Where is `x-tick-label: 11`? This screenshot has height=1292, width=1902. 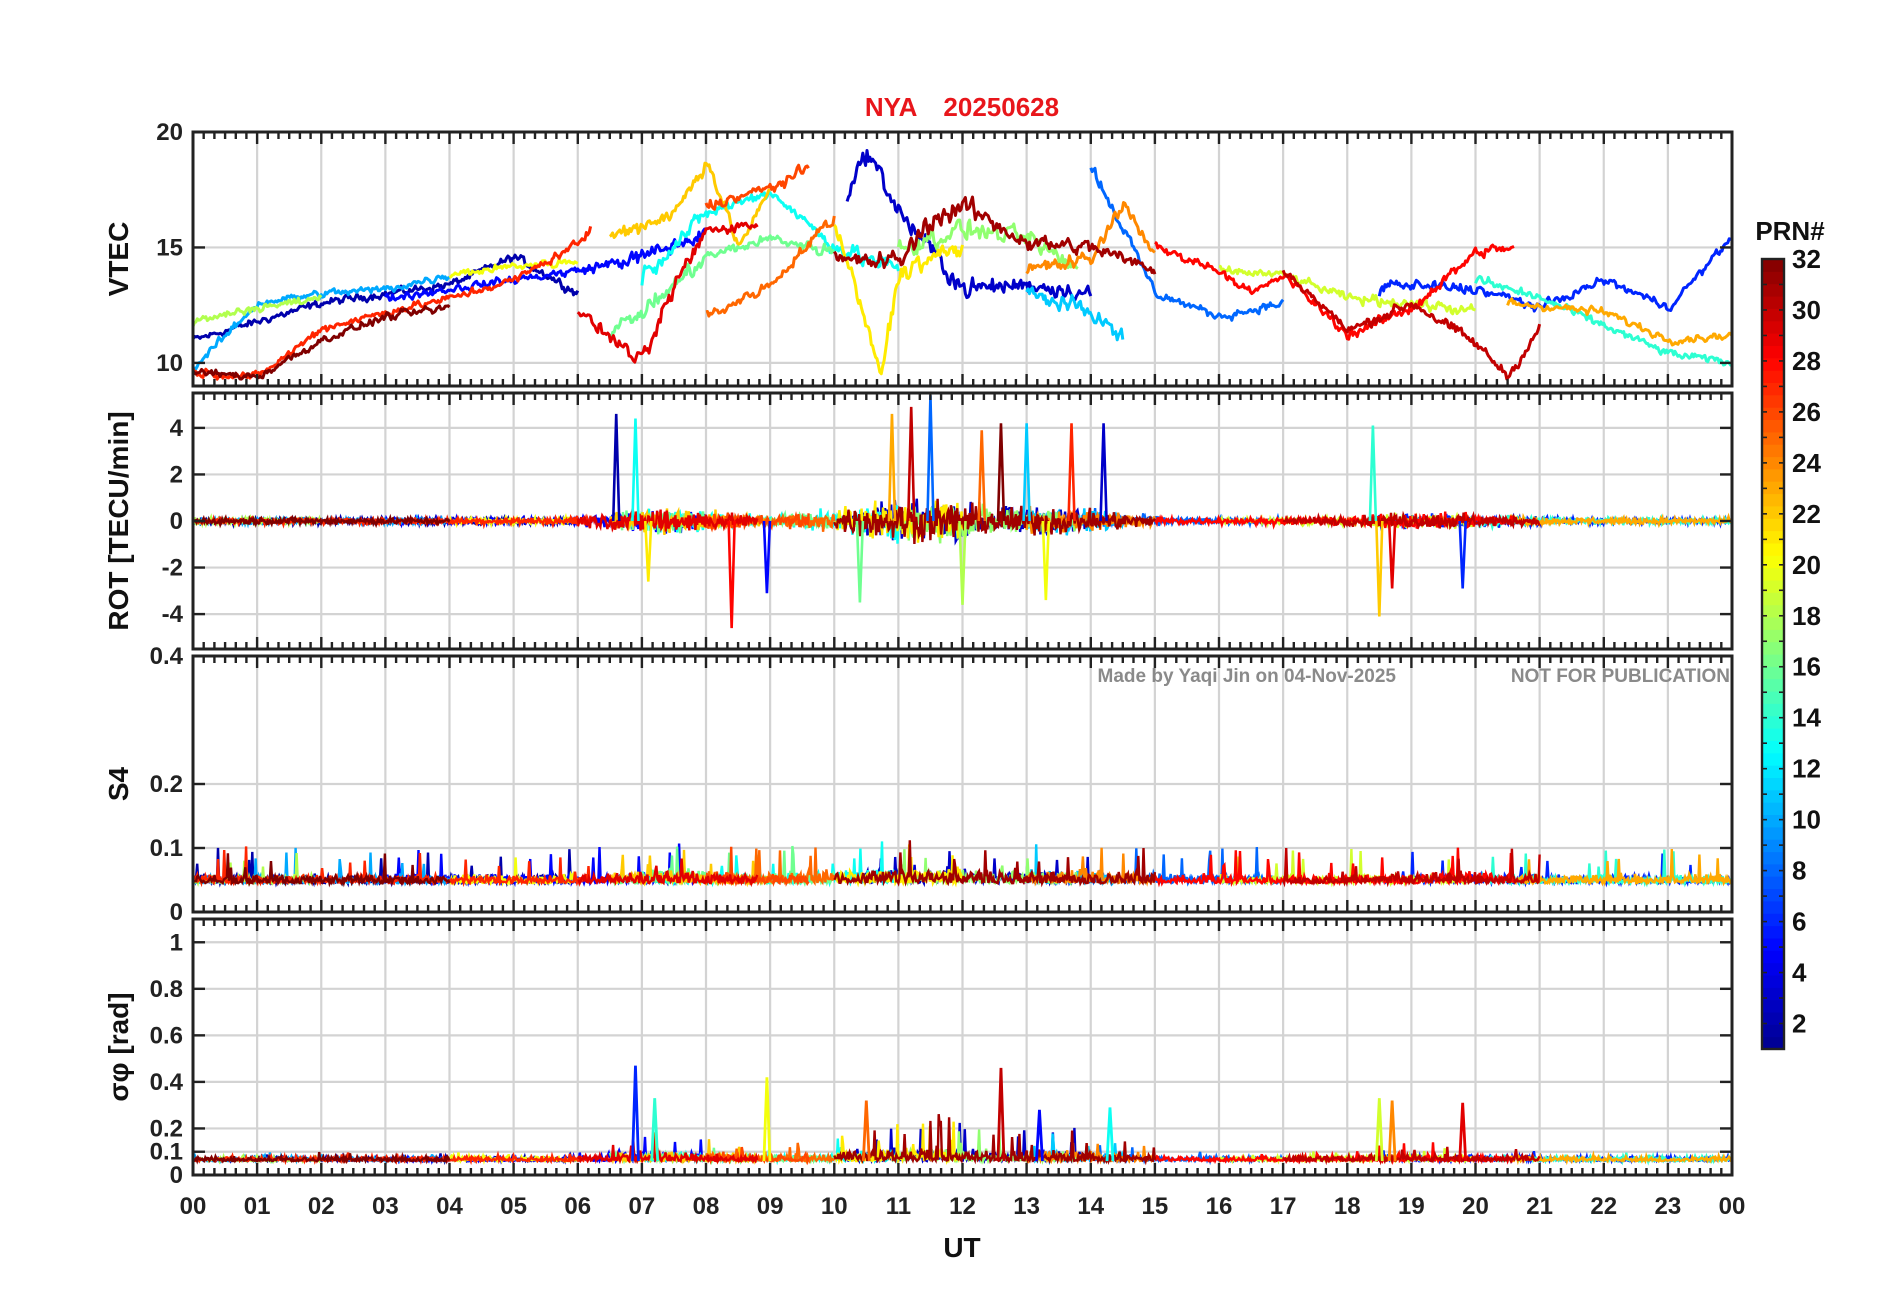
x-tick-label: 11 is located at coordinates (898, 1206).